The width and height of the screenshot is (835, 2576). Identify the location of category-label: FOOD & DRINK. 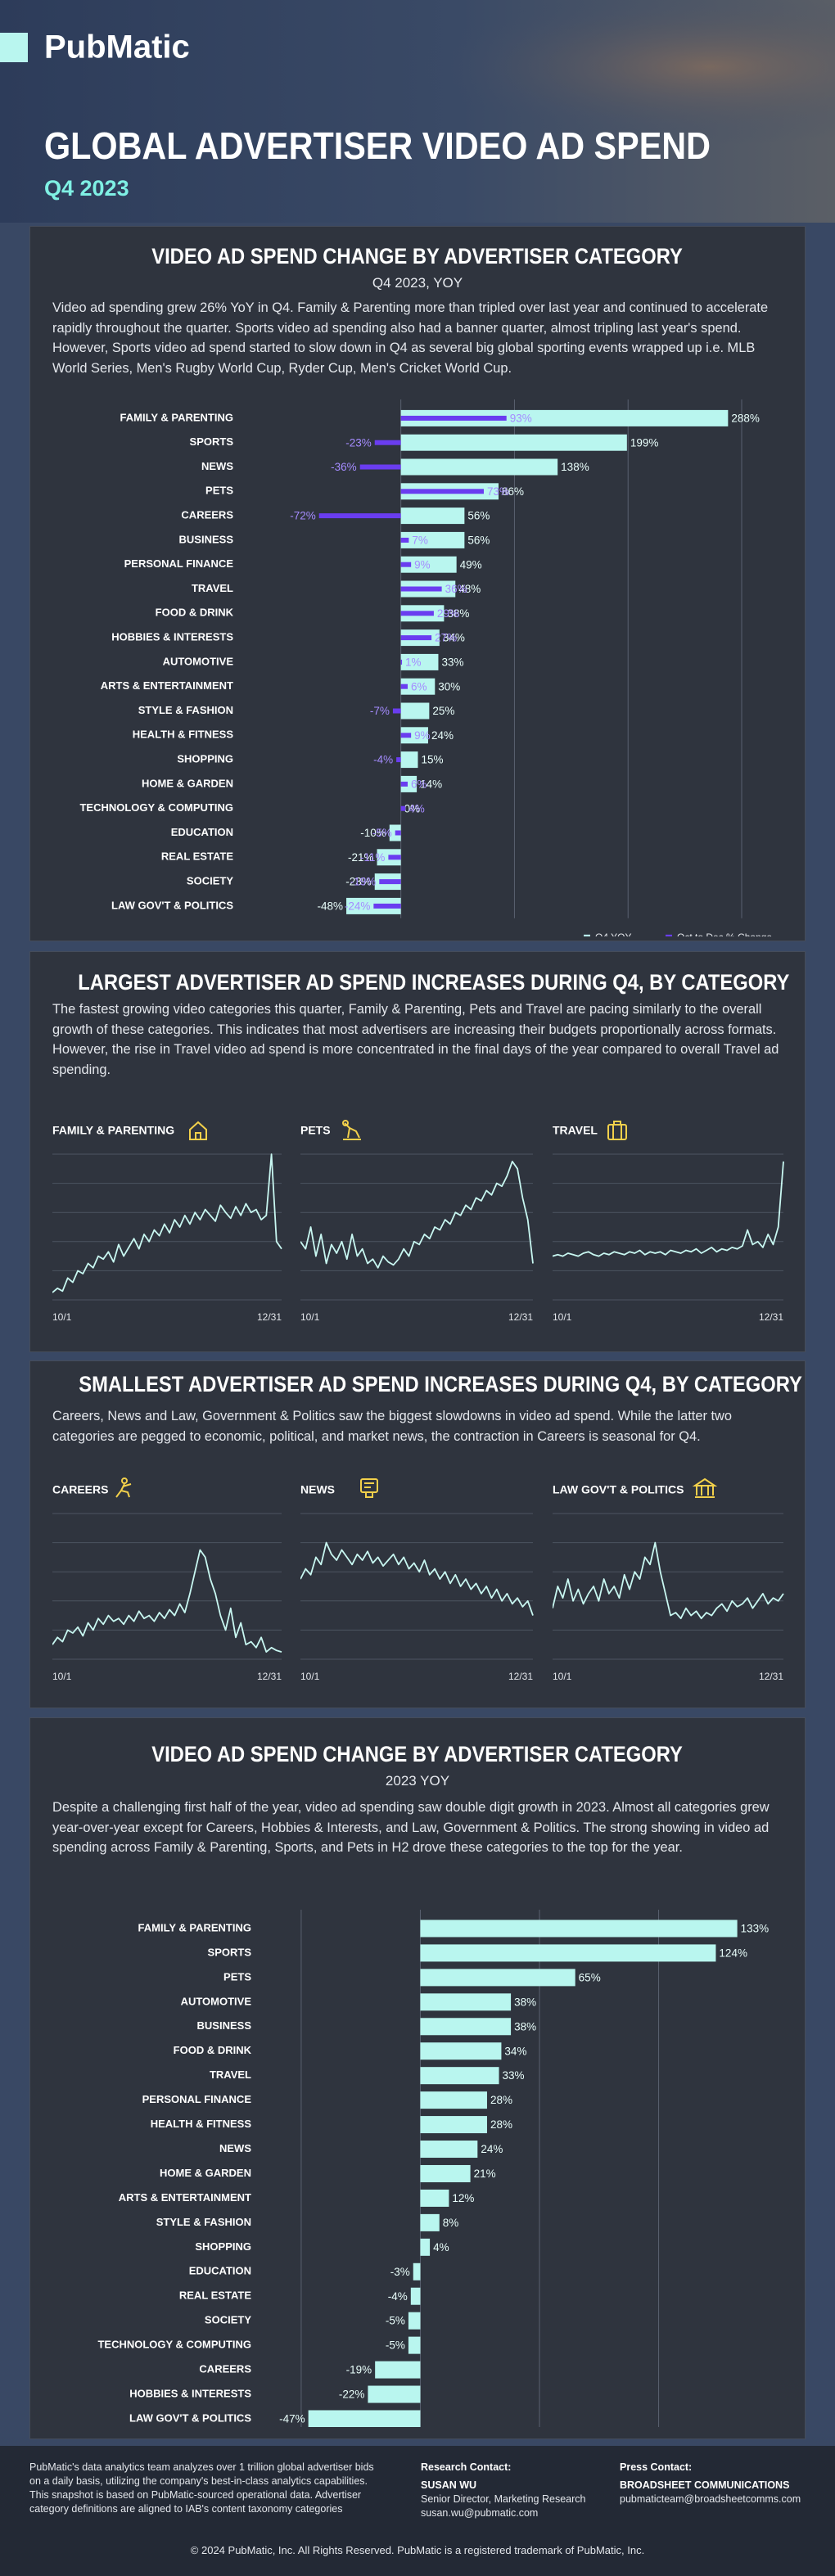
(213, 2050).